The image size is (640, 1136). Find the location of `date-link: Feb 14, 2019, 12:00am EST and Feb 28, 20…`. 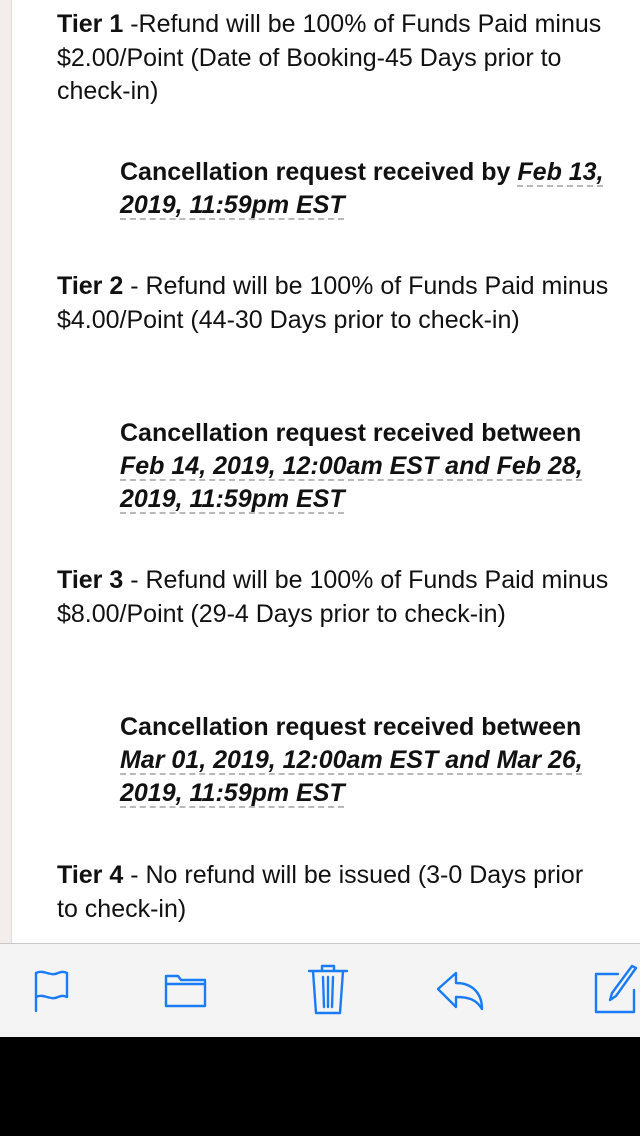

date-link: Feb 14, 2019, 12:00am EST and Feb 28, 20… is located at coordinates (351, 482).